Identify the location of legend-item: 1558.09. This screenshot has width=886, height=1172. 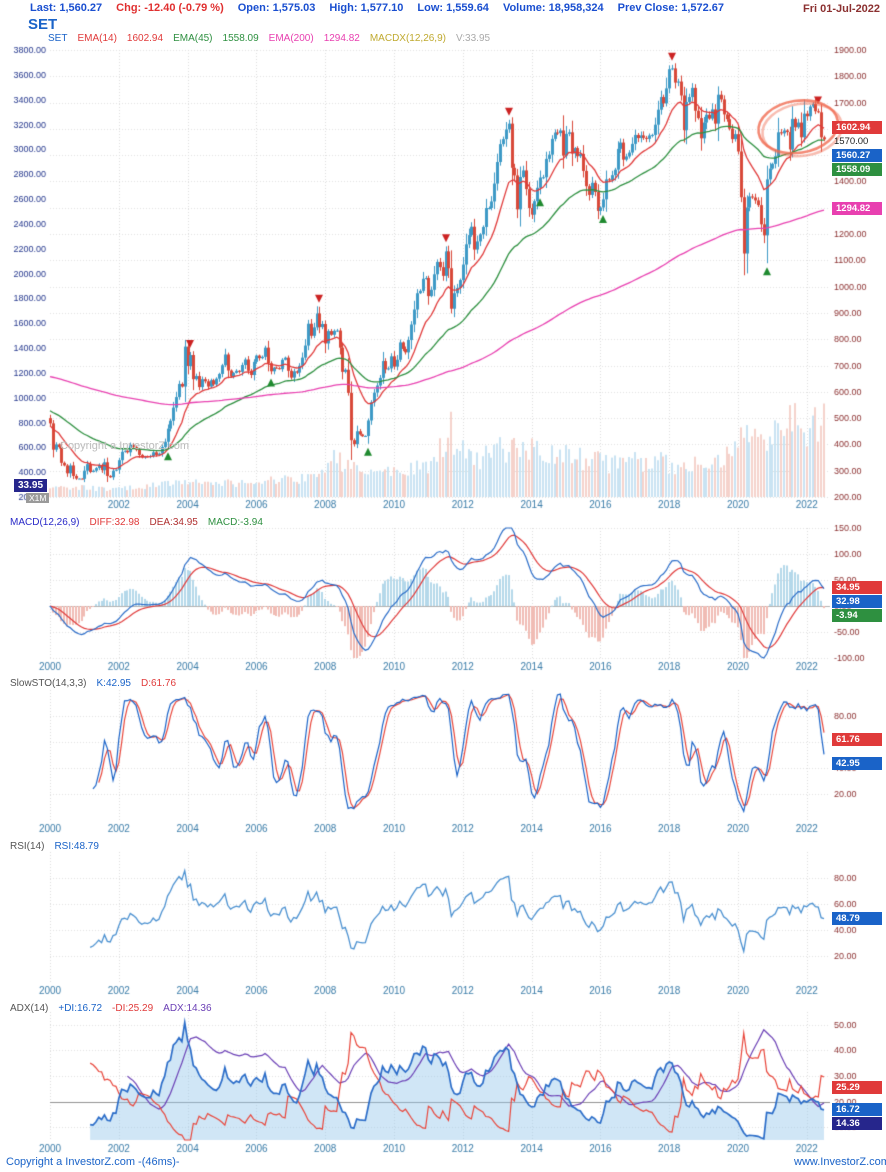
(240, 38).